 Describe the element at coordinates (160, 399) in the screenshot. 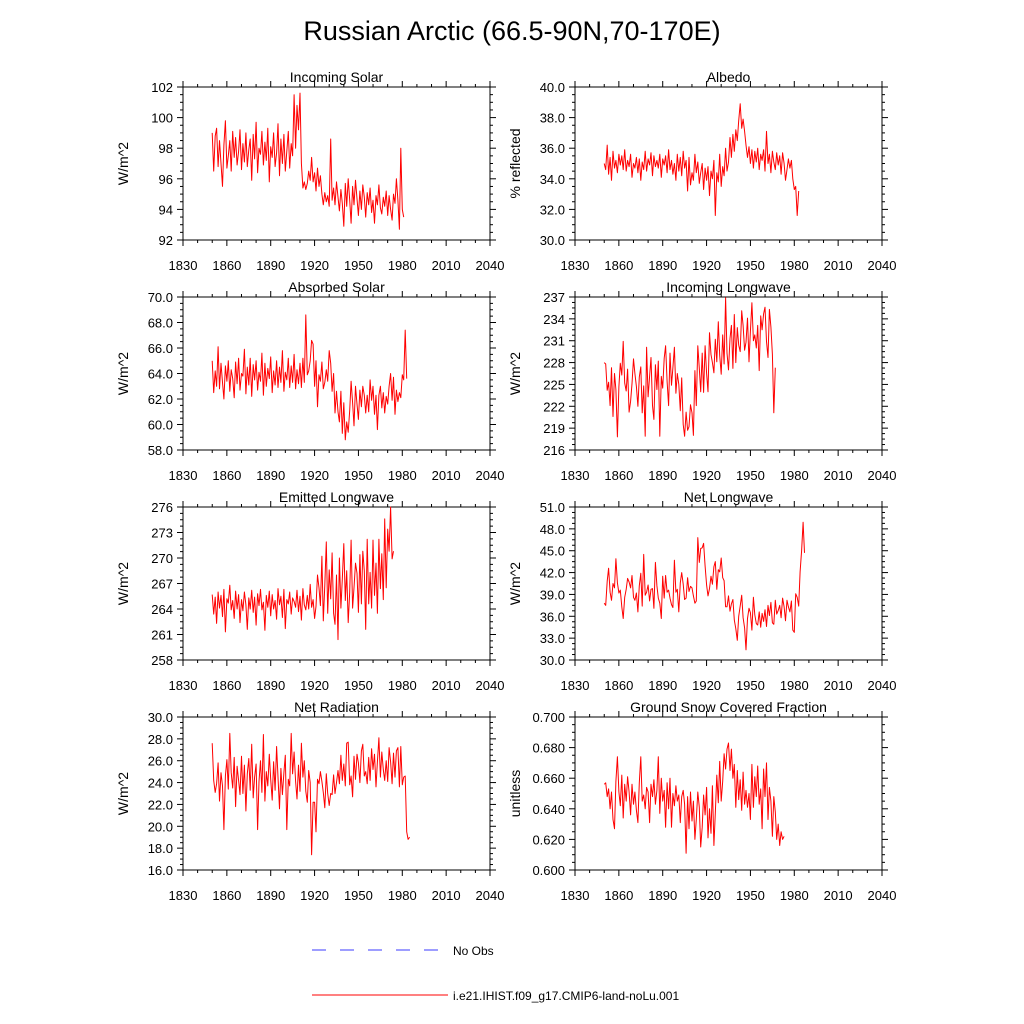

I see `y-tick-label: 62.0` at that location.